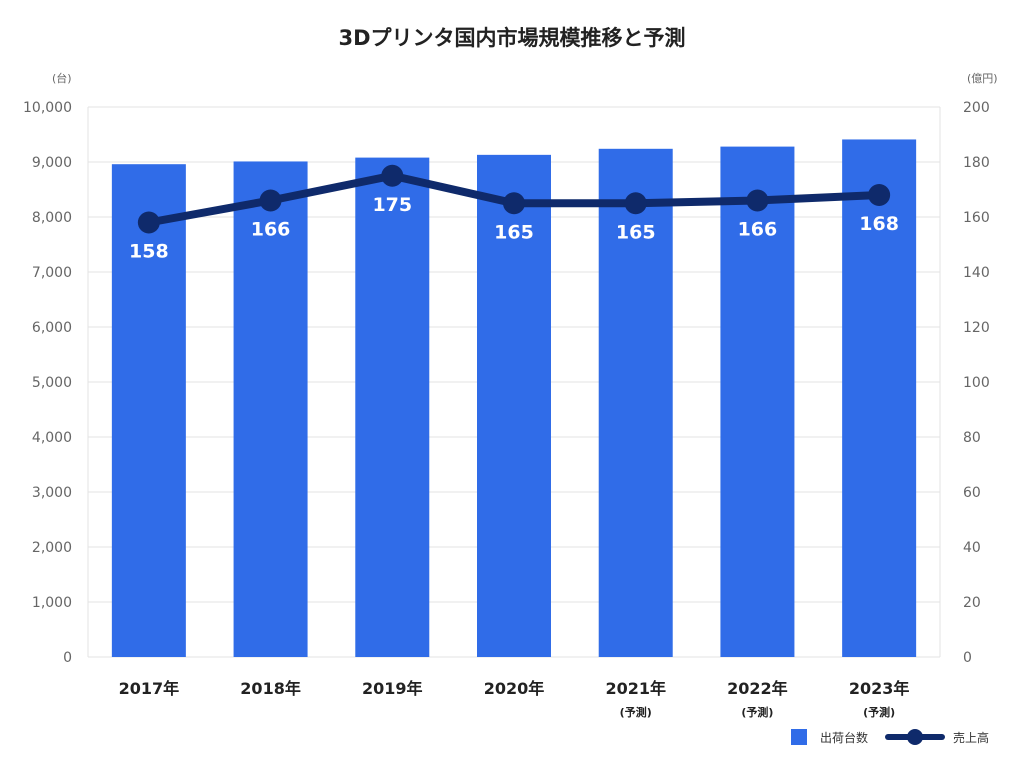  What do you see at coordinates (971, 737) in the screenshot?
I see `legend-line-label: 売上高` at bounding box center [971, 737].